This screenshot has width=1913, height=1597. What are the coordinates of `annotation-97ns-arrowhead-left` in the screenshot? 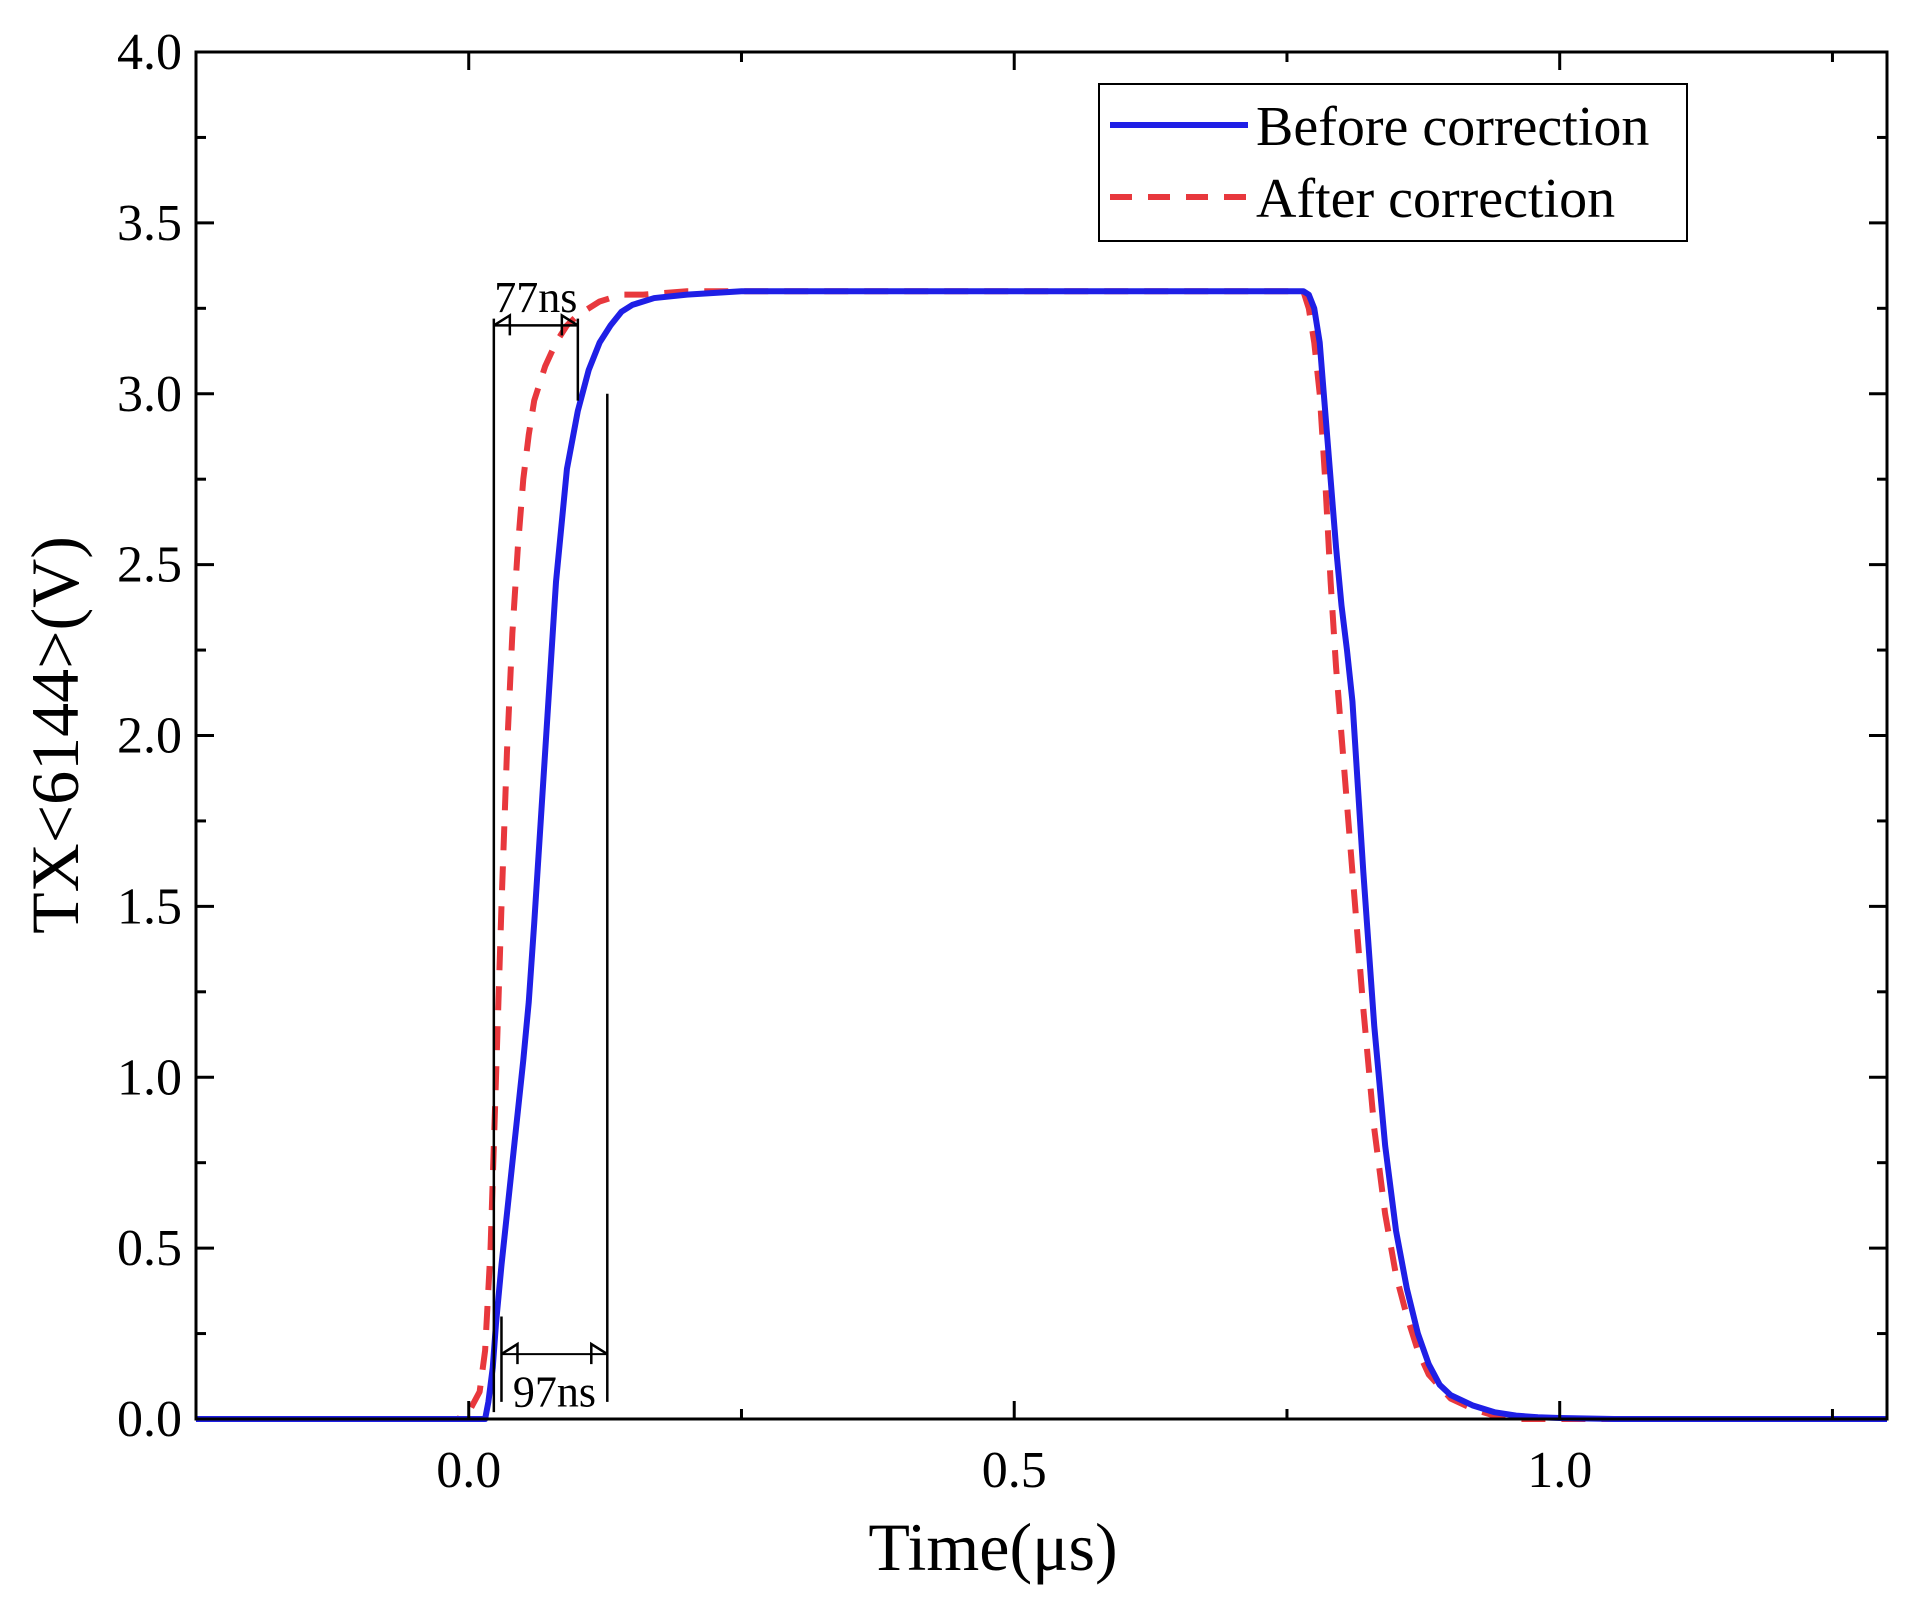 It's located at (509, 1353).